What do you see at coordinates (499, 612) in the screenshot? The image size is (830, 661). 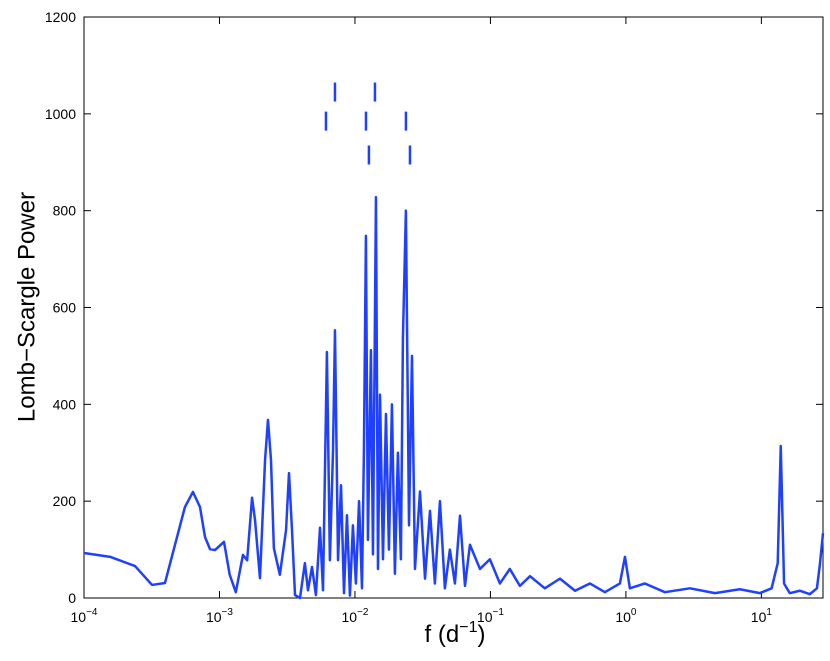 I see `x-tick-exponent: −1` at bounding box center [499, 612].